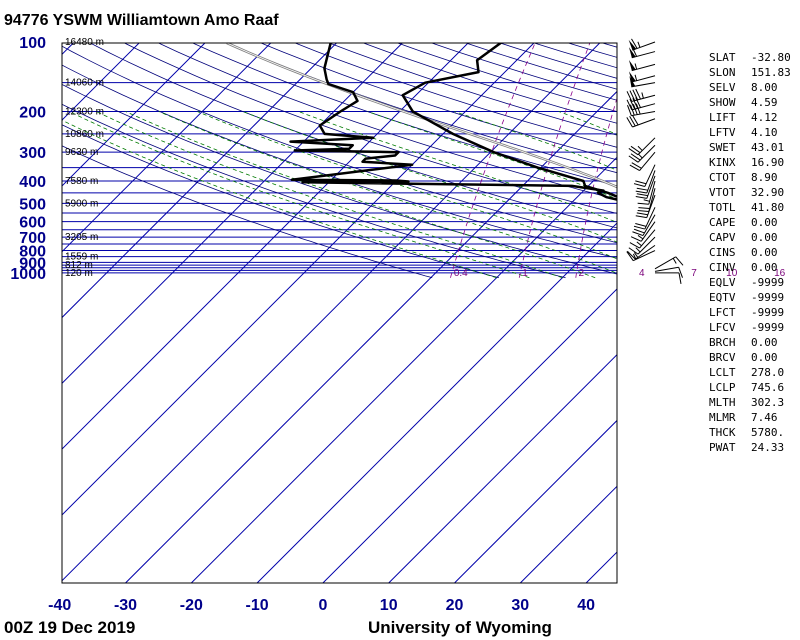 Image resolution: width=800 pixels, height=640 pixels. I want to click on temperature-tick-label: -10, so click(257, 605).